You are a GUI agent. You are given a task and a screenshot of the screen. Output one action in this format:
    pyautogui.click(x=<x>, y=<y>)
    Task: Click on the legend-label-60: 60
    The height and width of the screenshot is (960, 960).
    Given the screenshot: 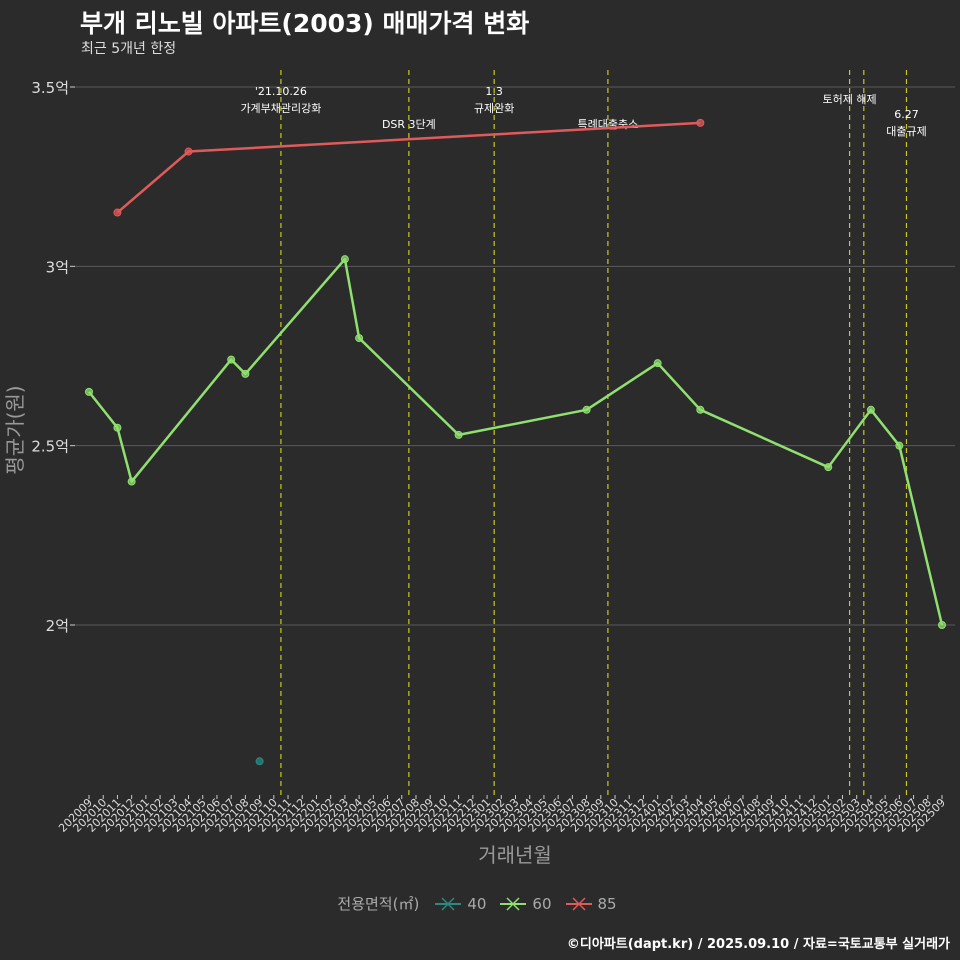 What is the action you would take?
    pyautogui.click(x=542, y=903)
    